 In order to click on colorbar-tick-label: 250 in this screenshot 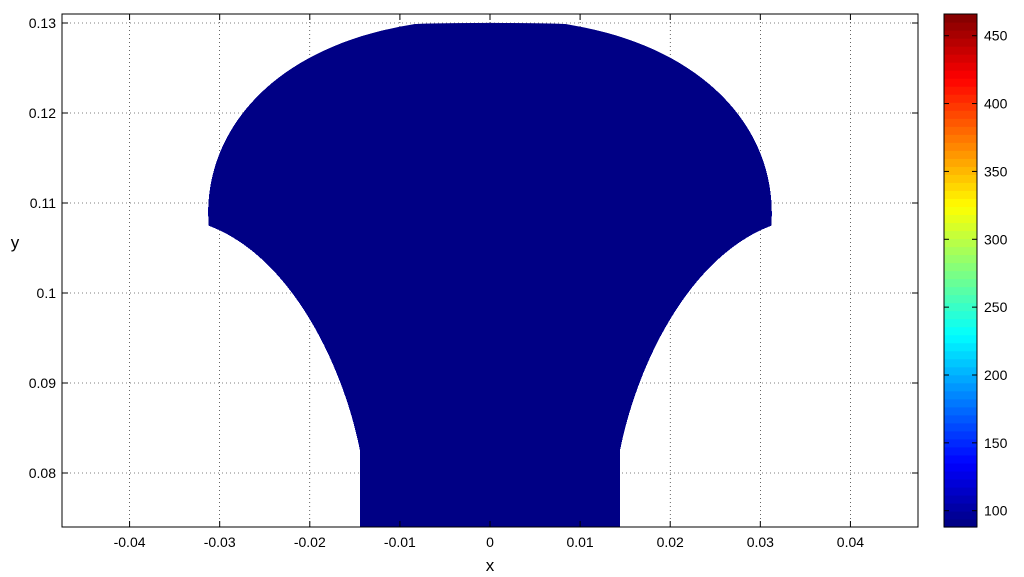, I will do `click(996, 307)`.